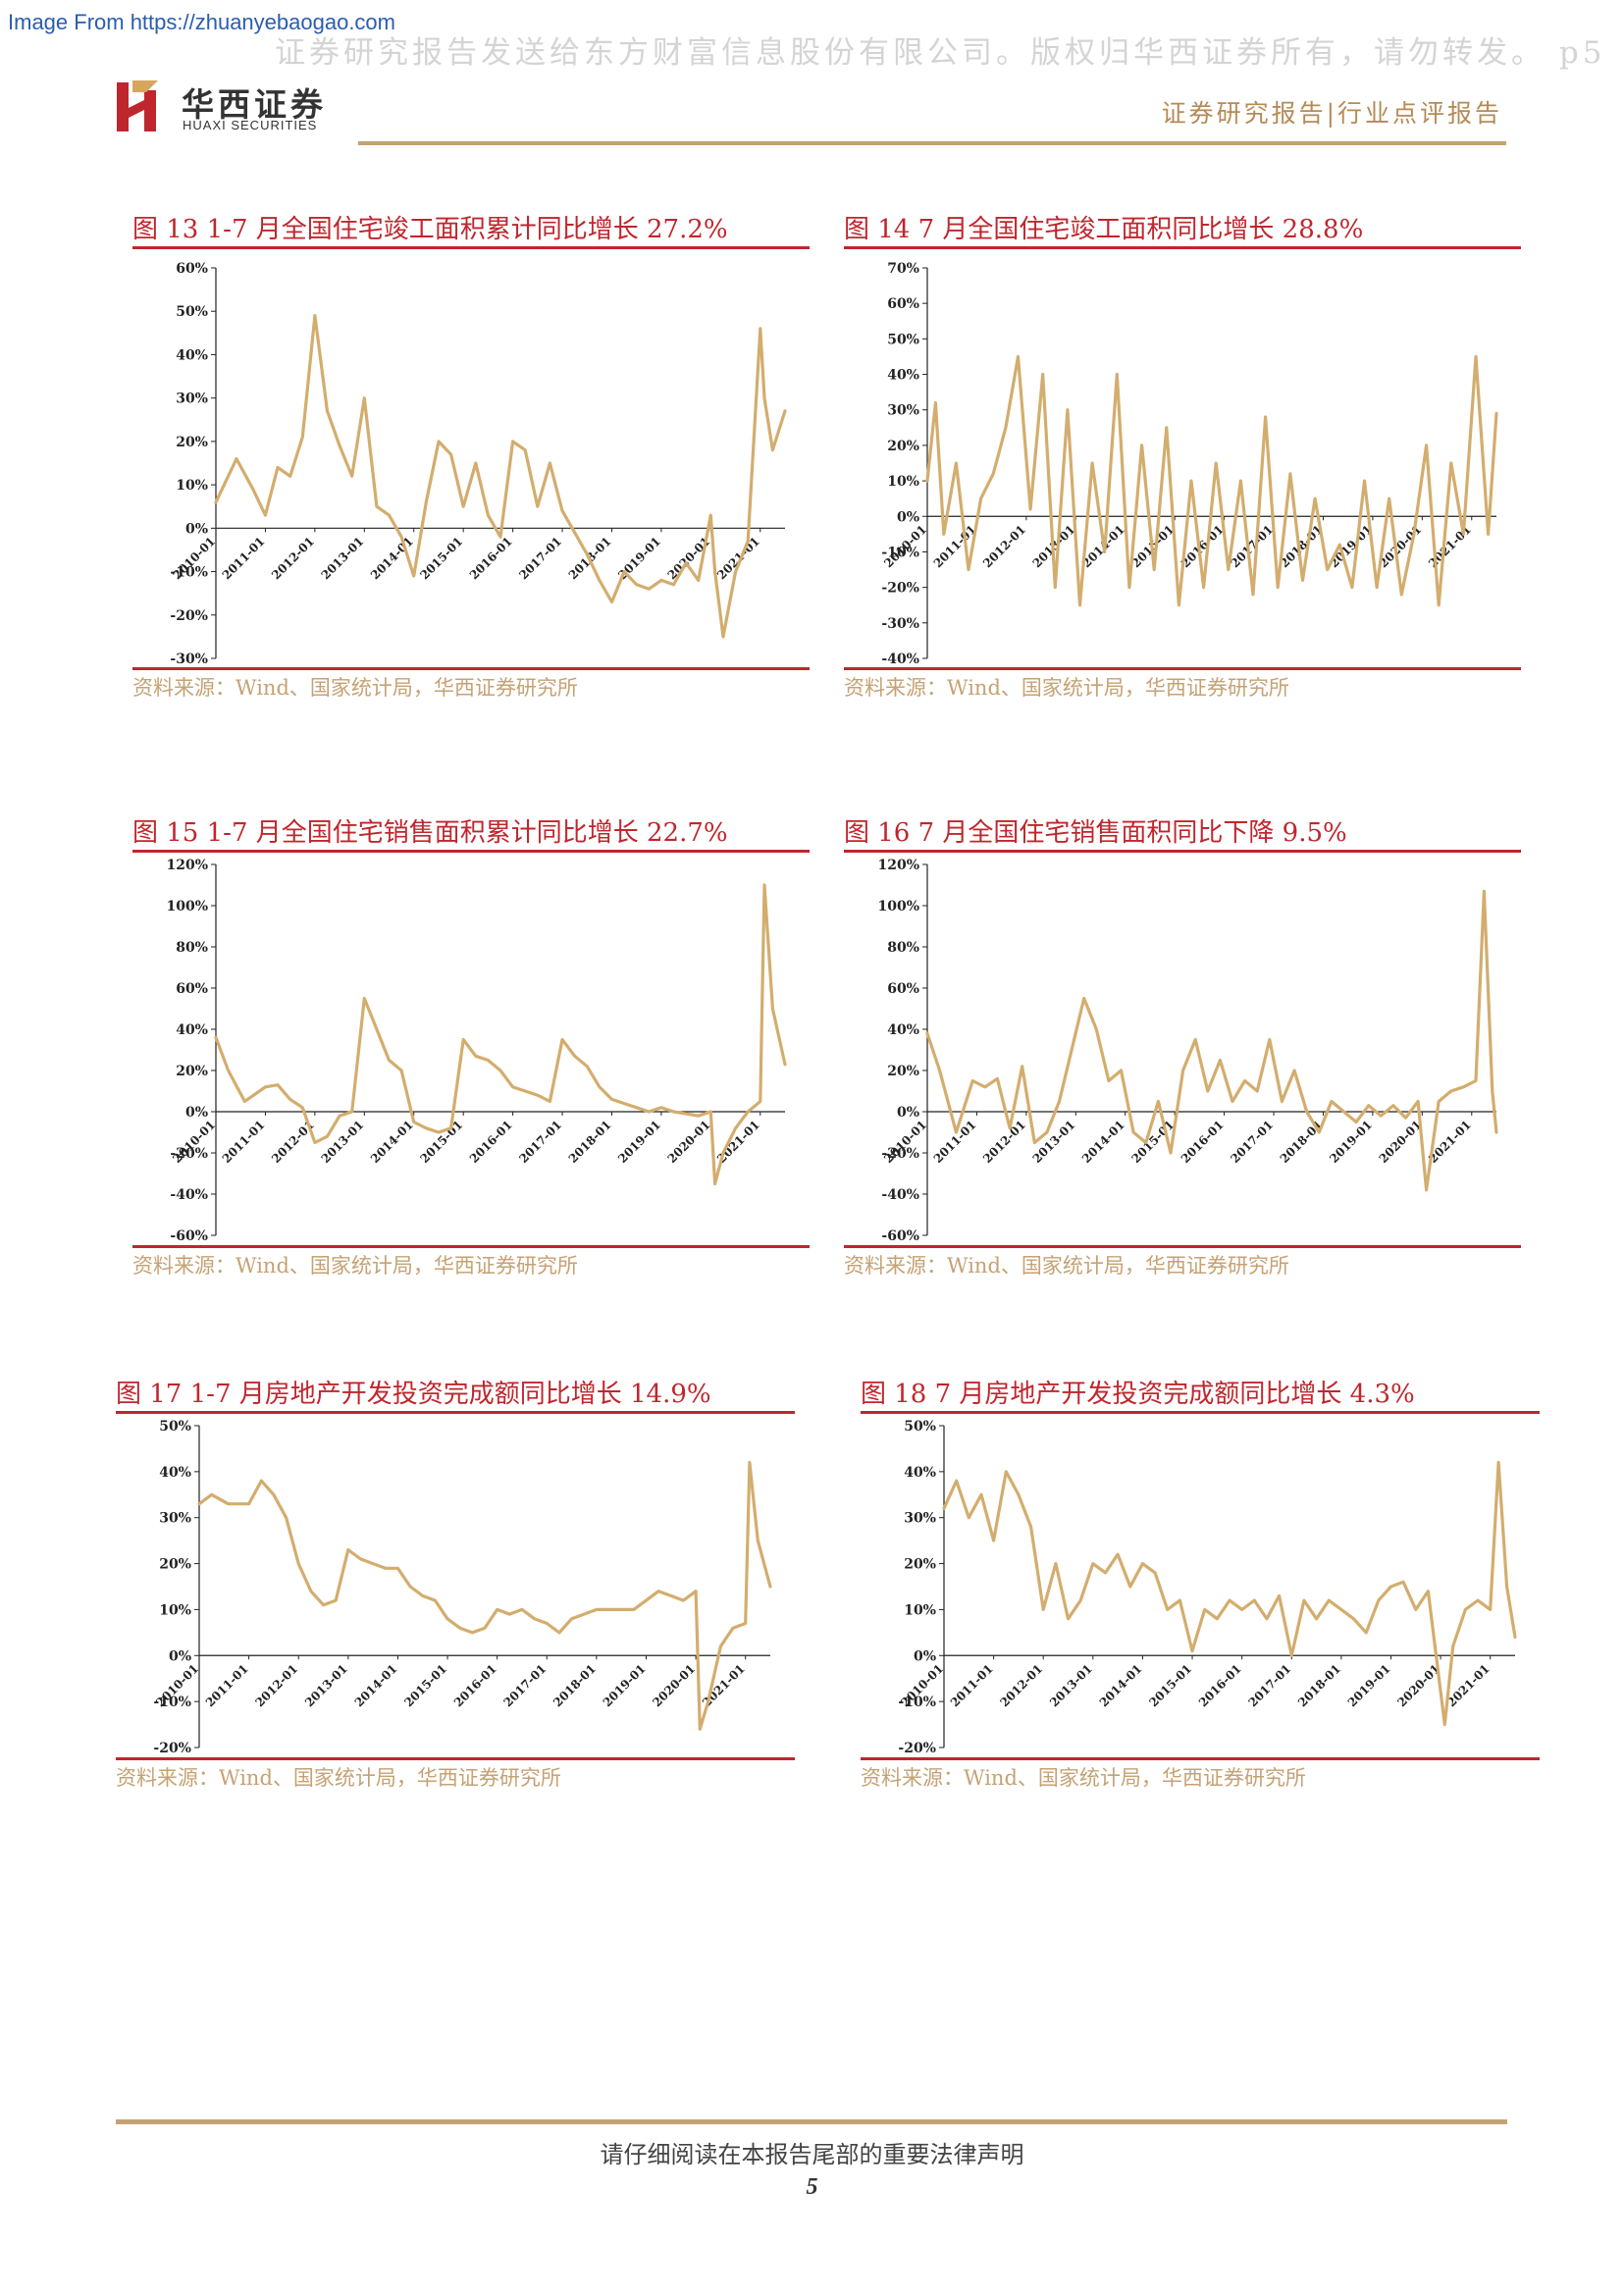  Describe the element at coordinates (1331, 113) in the screenshot. I see `report-type: 证券研究报告|行业点评报告` at that location.